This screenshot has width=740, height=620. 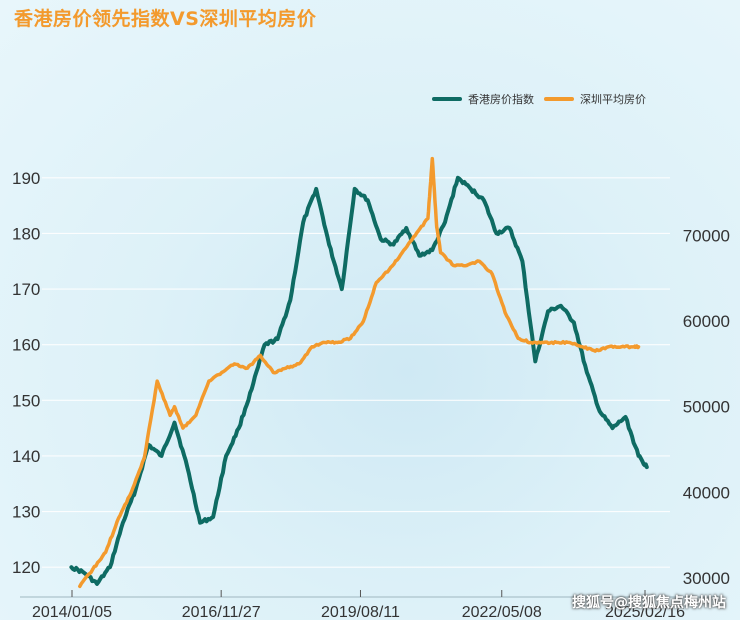 What do you see at coordinates (26, 373) in the screenshot?
I see `y-axis-left: 120 130 140 150 160 170 180 190` at bounding box center [26, 373].